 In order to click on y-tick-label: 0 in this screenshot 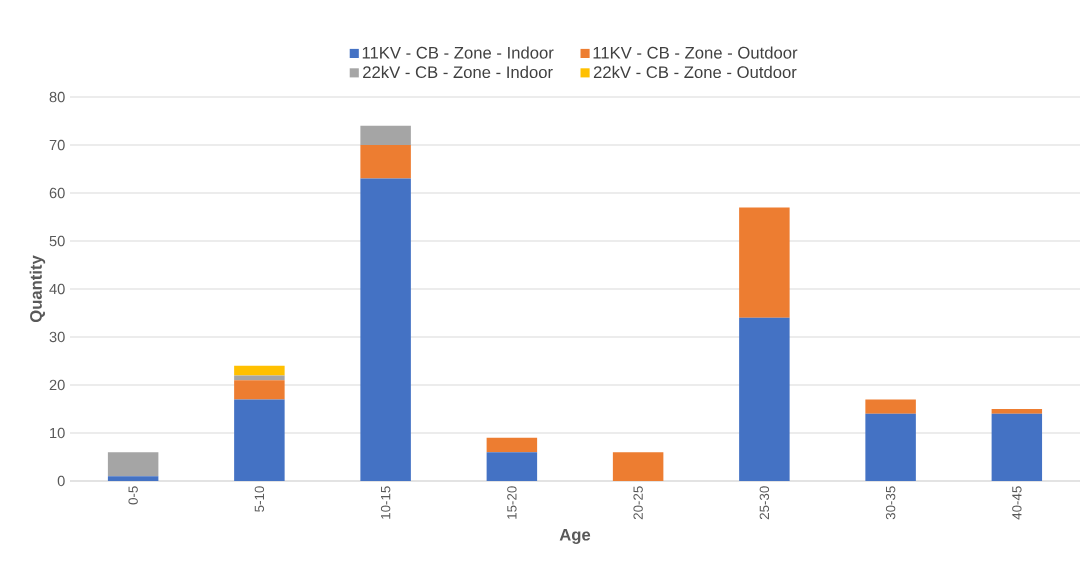, I will do `click(61, 481)`.